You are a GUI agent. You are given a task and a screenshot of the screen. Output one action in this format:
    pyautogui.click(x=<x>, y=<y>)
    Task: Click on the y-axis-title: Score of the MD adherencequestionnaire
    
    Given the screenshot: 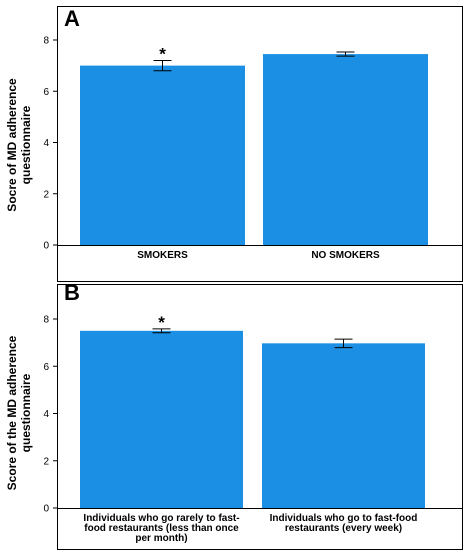 What is the action you would take?
    pyautogui.click(x=19, y=412)
    